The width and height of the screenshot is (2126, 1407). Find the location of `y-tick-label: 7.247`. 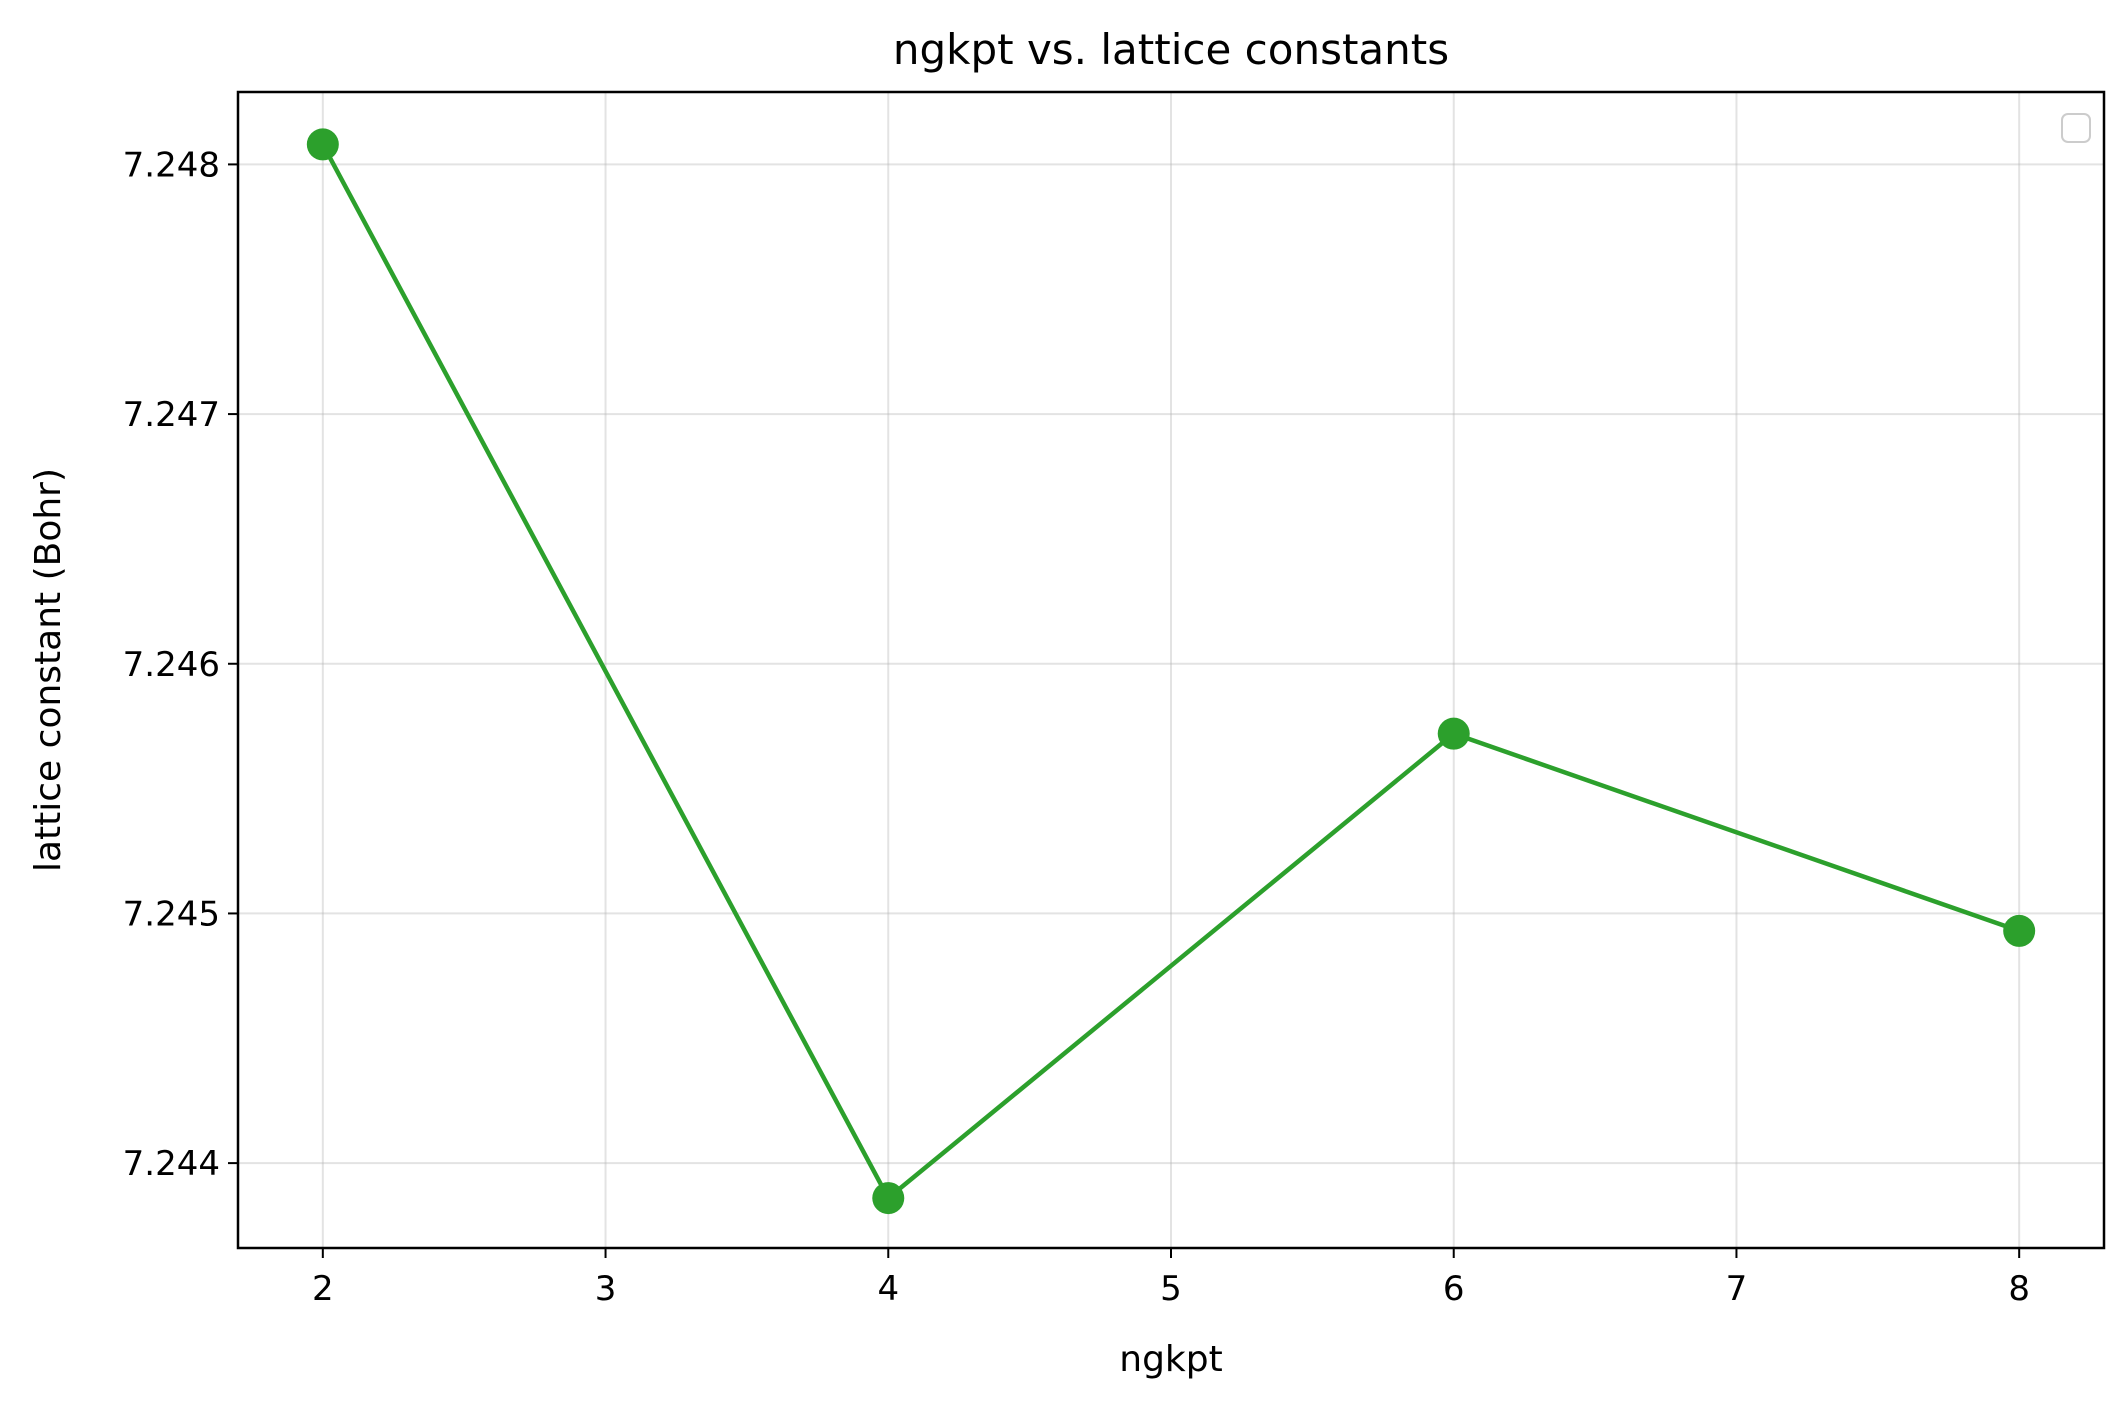

y-tick-label: 7.247 is located at coordinates (171, 415).